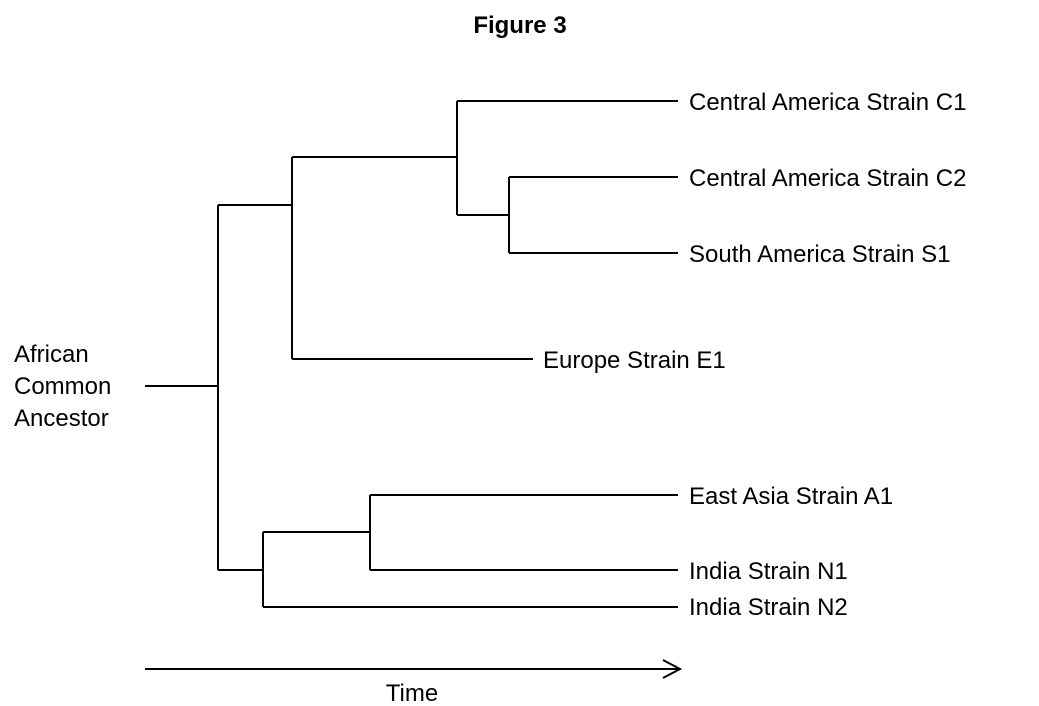  Describe the element at coordinates (61, 418) in the screenshot. I see `root-label-line: Ancestor` at that location.